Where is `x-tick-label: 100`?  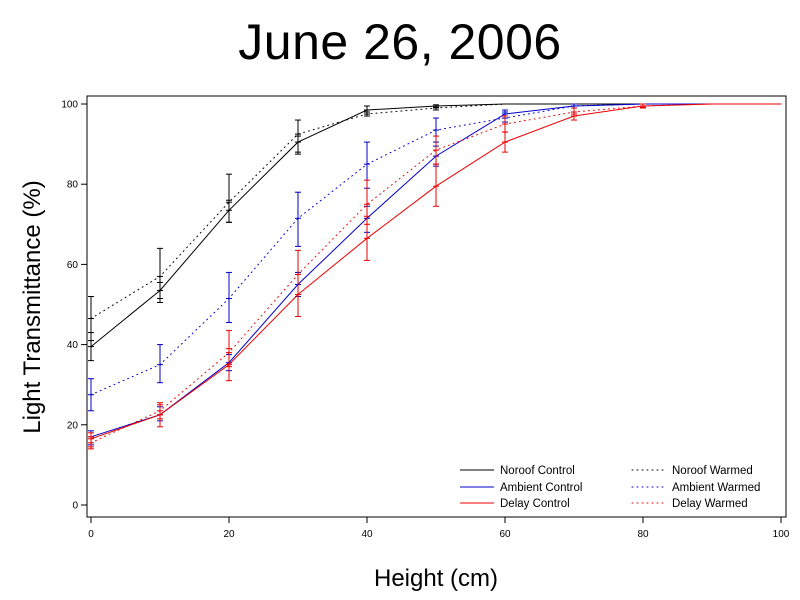 x-tick-label: 100 is located at coordinates (781, 534).